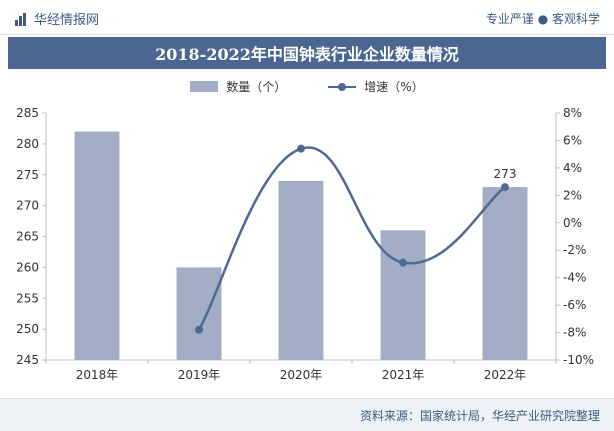  I want to click on chart-logo-icon, so click(21, 18).